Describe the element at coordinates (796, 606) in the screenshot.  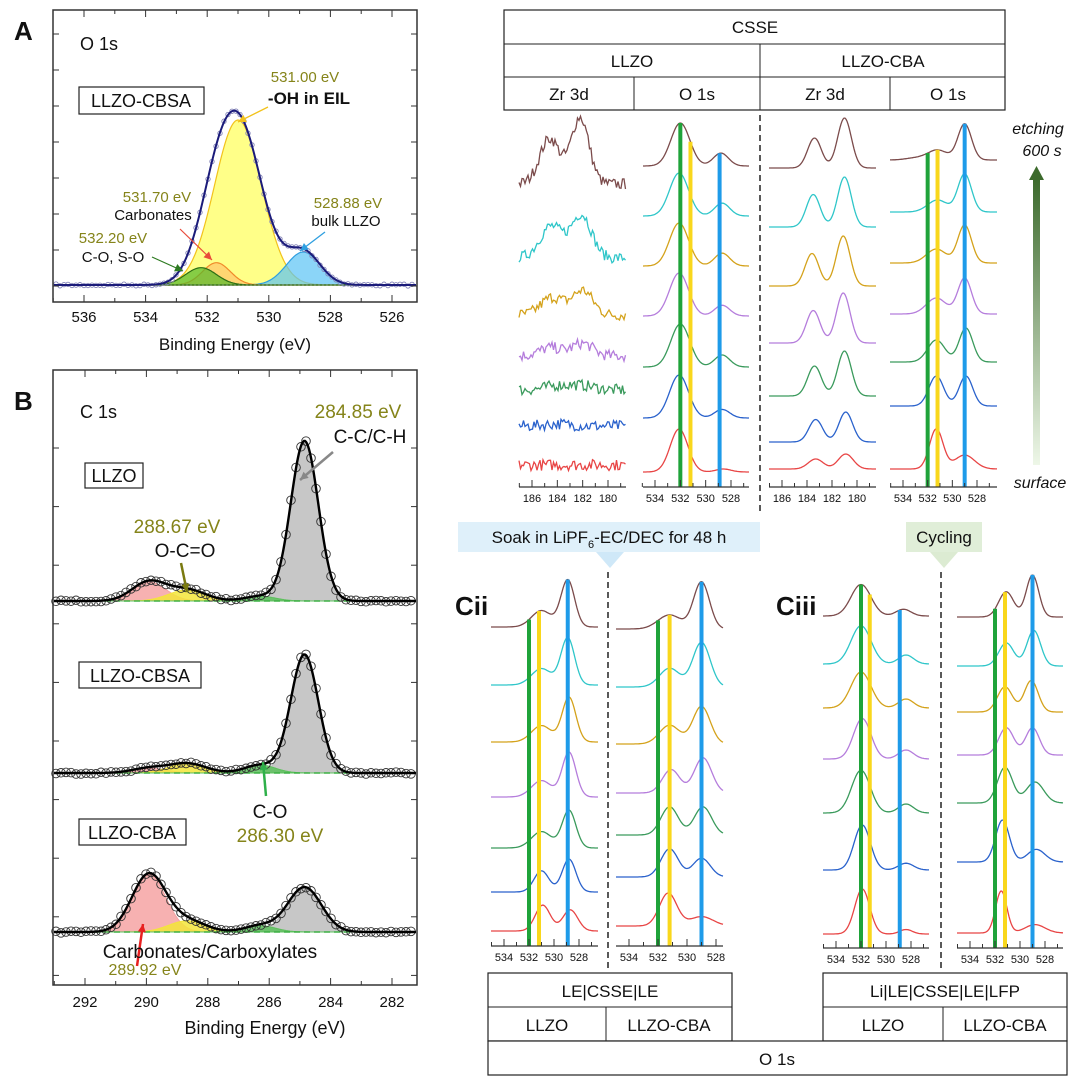
I see `panel-label-ciii: Ciii` at that location.